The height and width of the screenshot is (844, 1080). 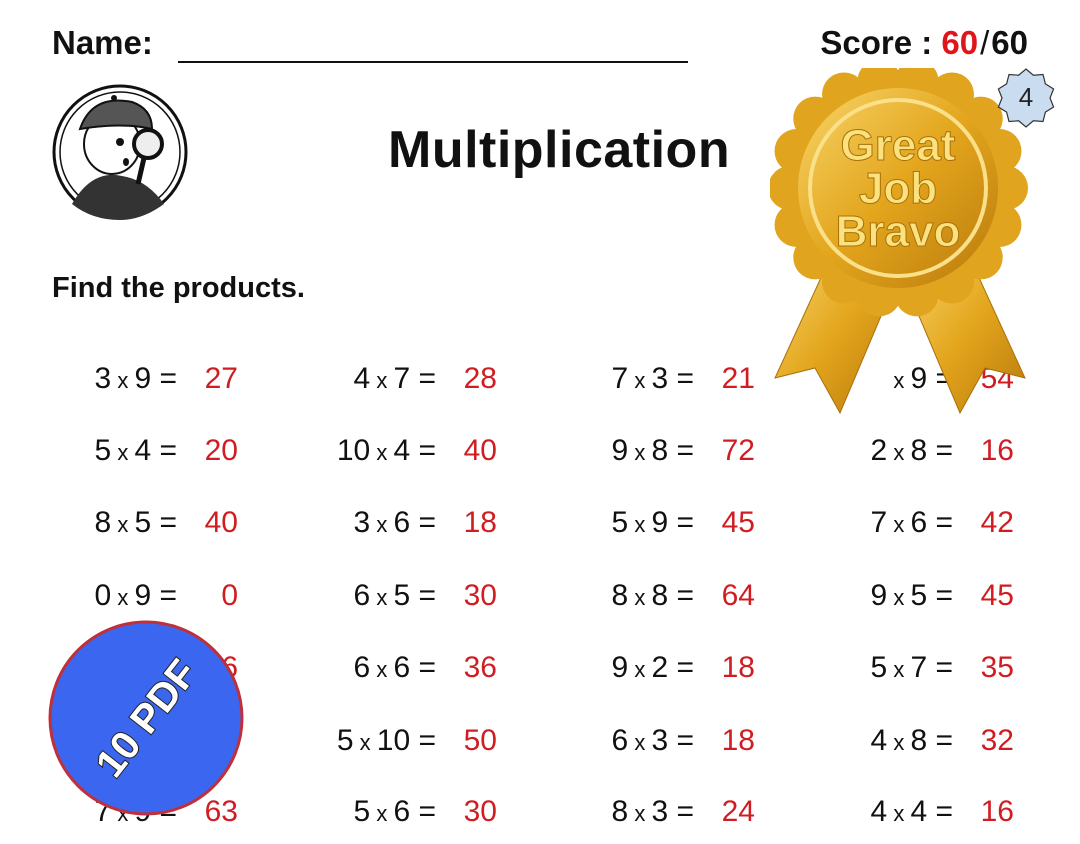 I want to click on score-obtained: 60, so click(x=960, y=42).